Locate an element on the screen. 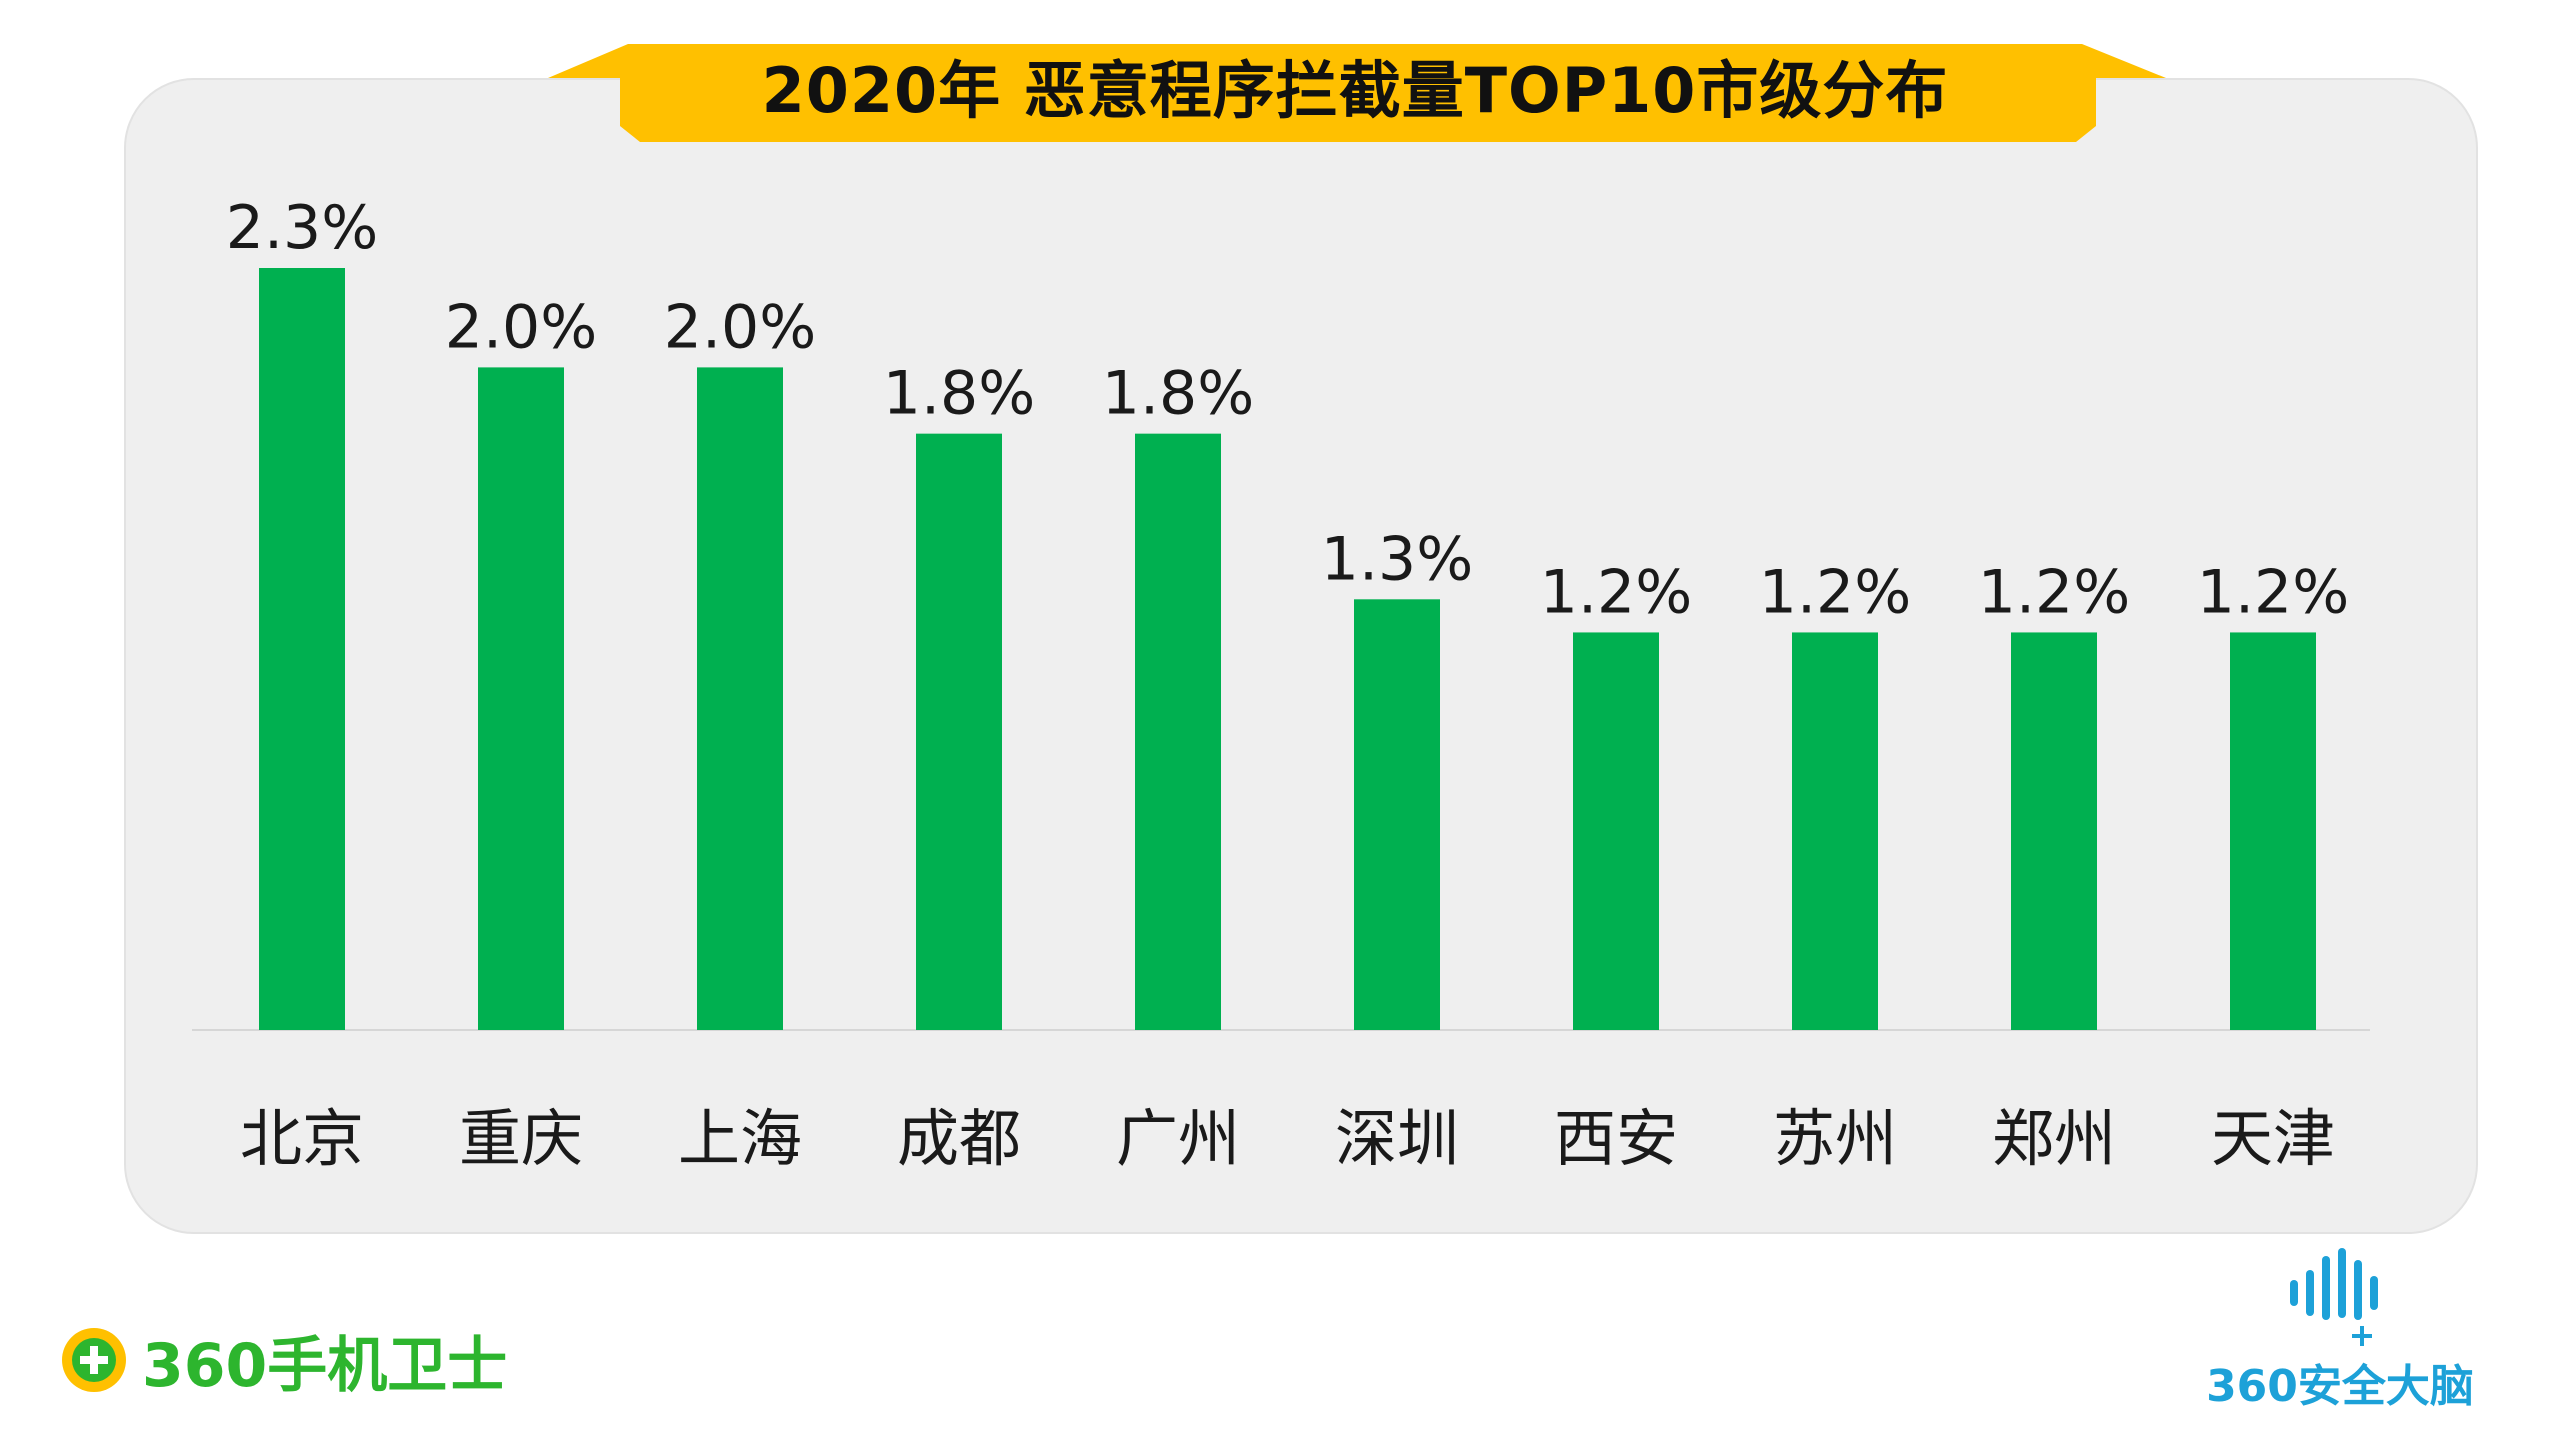 The width and height of the screenshot is (2560, 1440). category-label-8: 苏州 is located at coordinates (1835, 1138).